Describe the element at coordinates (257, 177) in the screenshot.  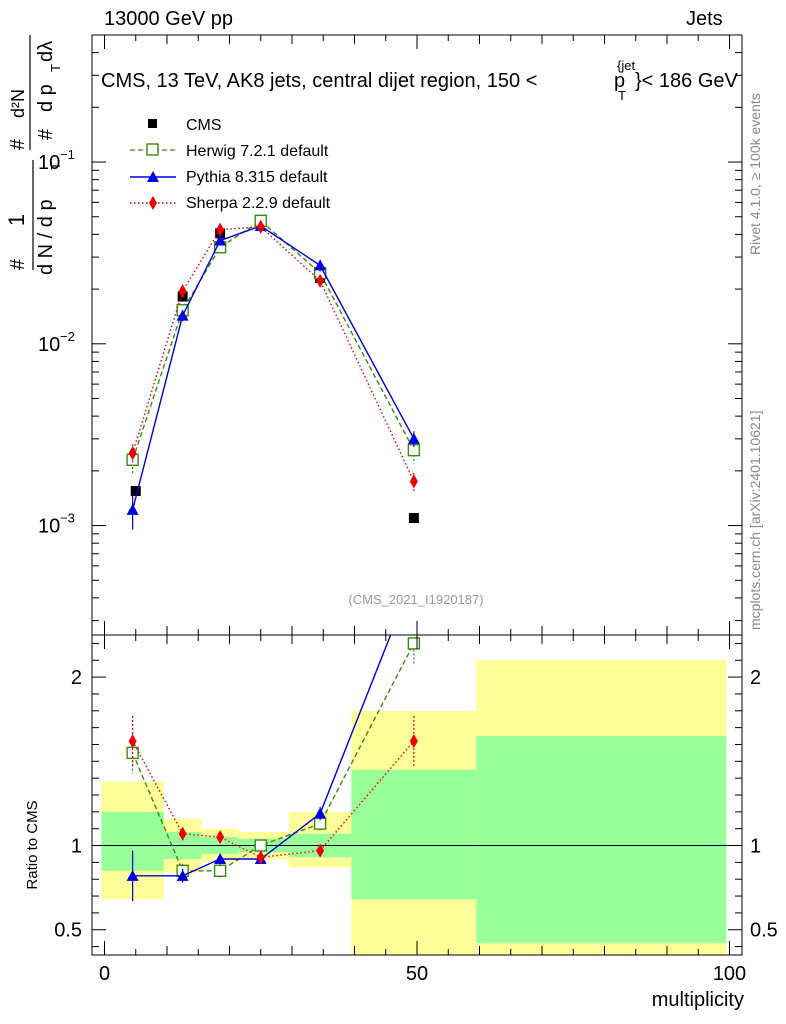
I see `legend-label-pythia: Pythia 8.315 default` at that location.